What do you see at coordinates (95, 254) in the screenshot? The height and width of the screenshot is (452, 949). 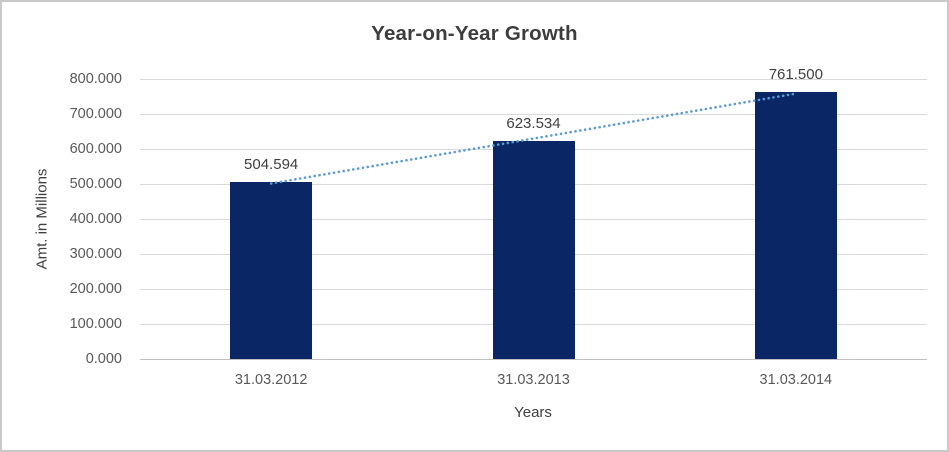 I see `y-axis-tick-label: 300.000` at bounding box center [95, 254].